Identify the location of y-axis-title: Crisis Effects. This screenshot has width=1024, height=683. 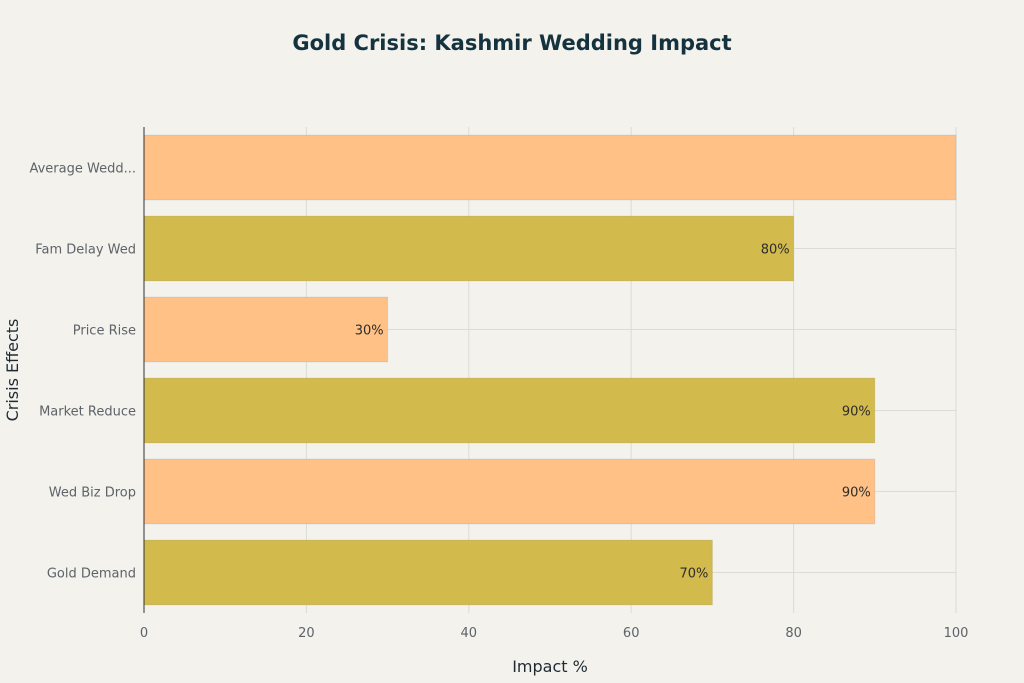
(12, 370).